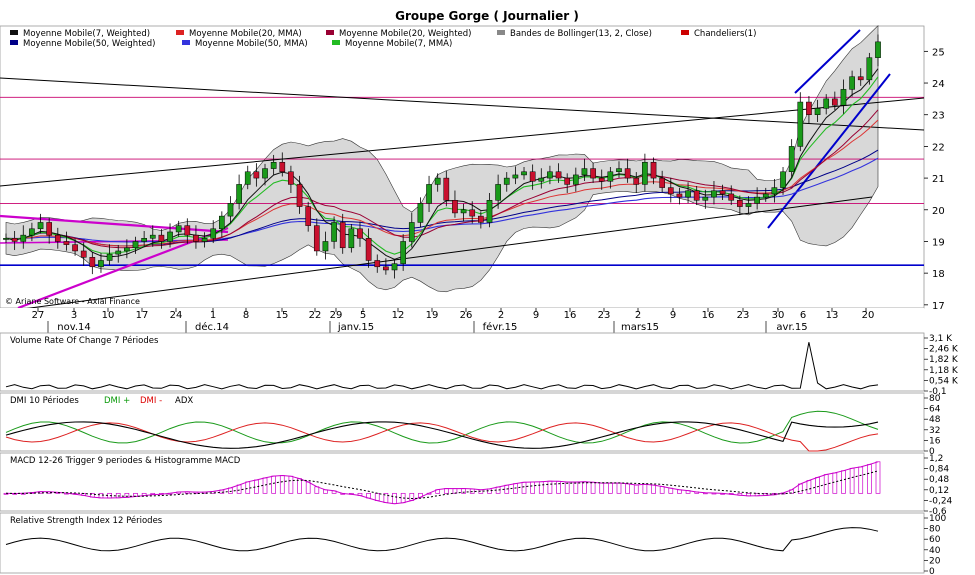 This screenshot has height=575, width=975. Describe the element at coordinates (941, 339) in the screenshot. I see `panel-y-tick-label: 3,1 K` at that location.